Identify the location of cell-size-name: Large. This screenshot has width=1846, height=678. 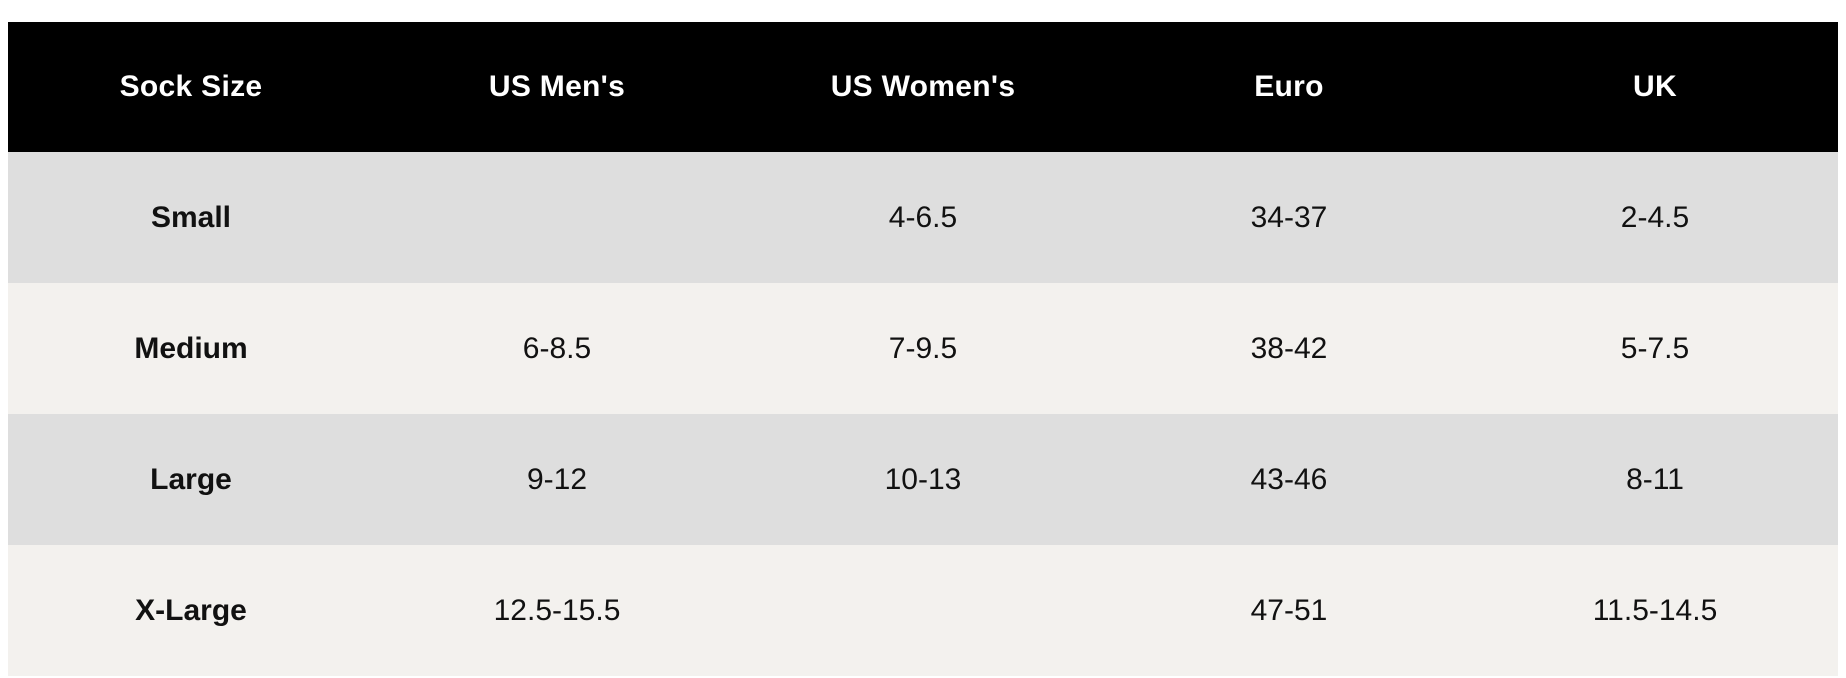
(191, 479).